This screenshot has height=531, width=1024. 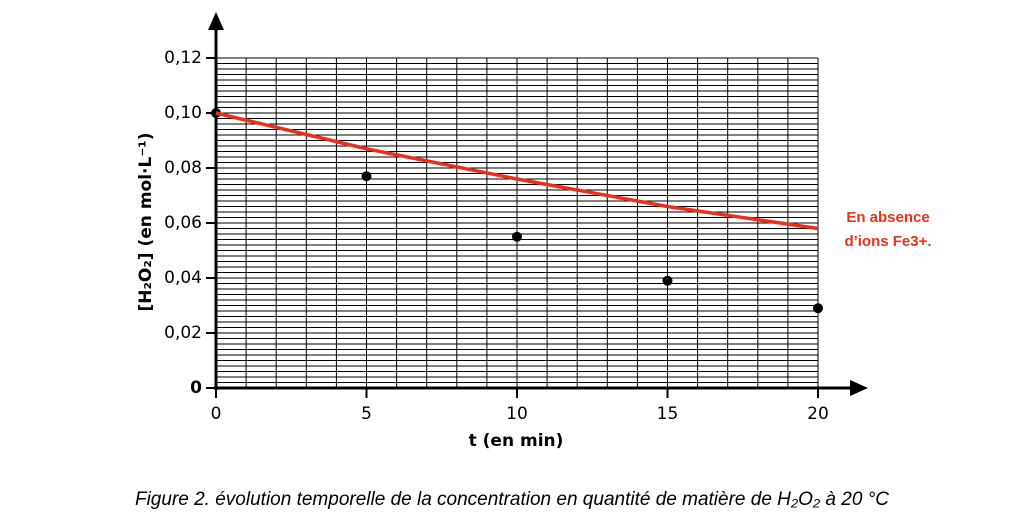 What do you see at coordinates (183, 278) in the screenshot?
I see `y-tick-label: 0,04` at bounding box center [183, 278].